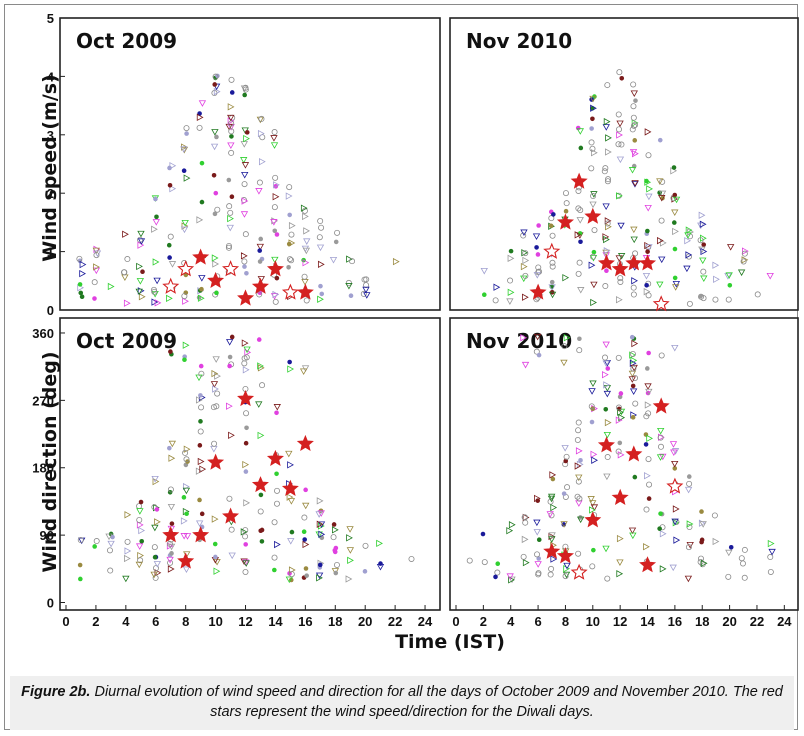 The width and height of the screenshot is (804, 736). Describe the element at coordinates (50, 310) in the screenshot. I see `y-tick-label: 0` at that location.